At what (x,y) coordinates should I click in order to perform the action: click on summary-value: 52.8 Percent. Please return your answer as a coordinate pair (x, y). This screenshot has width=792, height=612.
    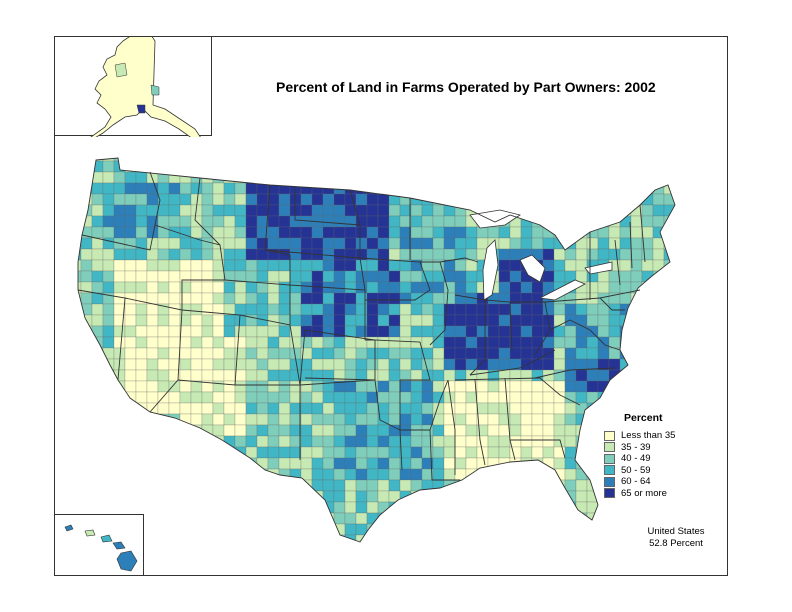
    Looking at the image, I should click on (676, 543).